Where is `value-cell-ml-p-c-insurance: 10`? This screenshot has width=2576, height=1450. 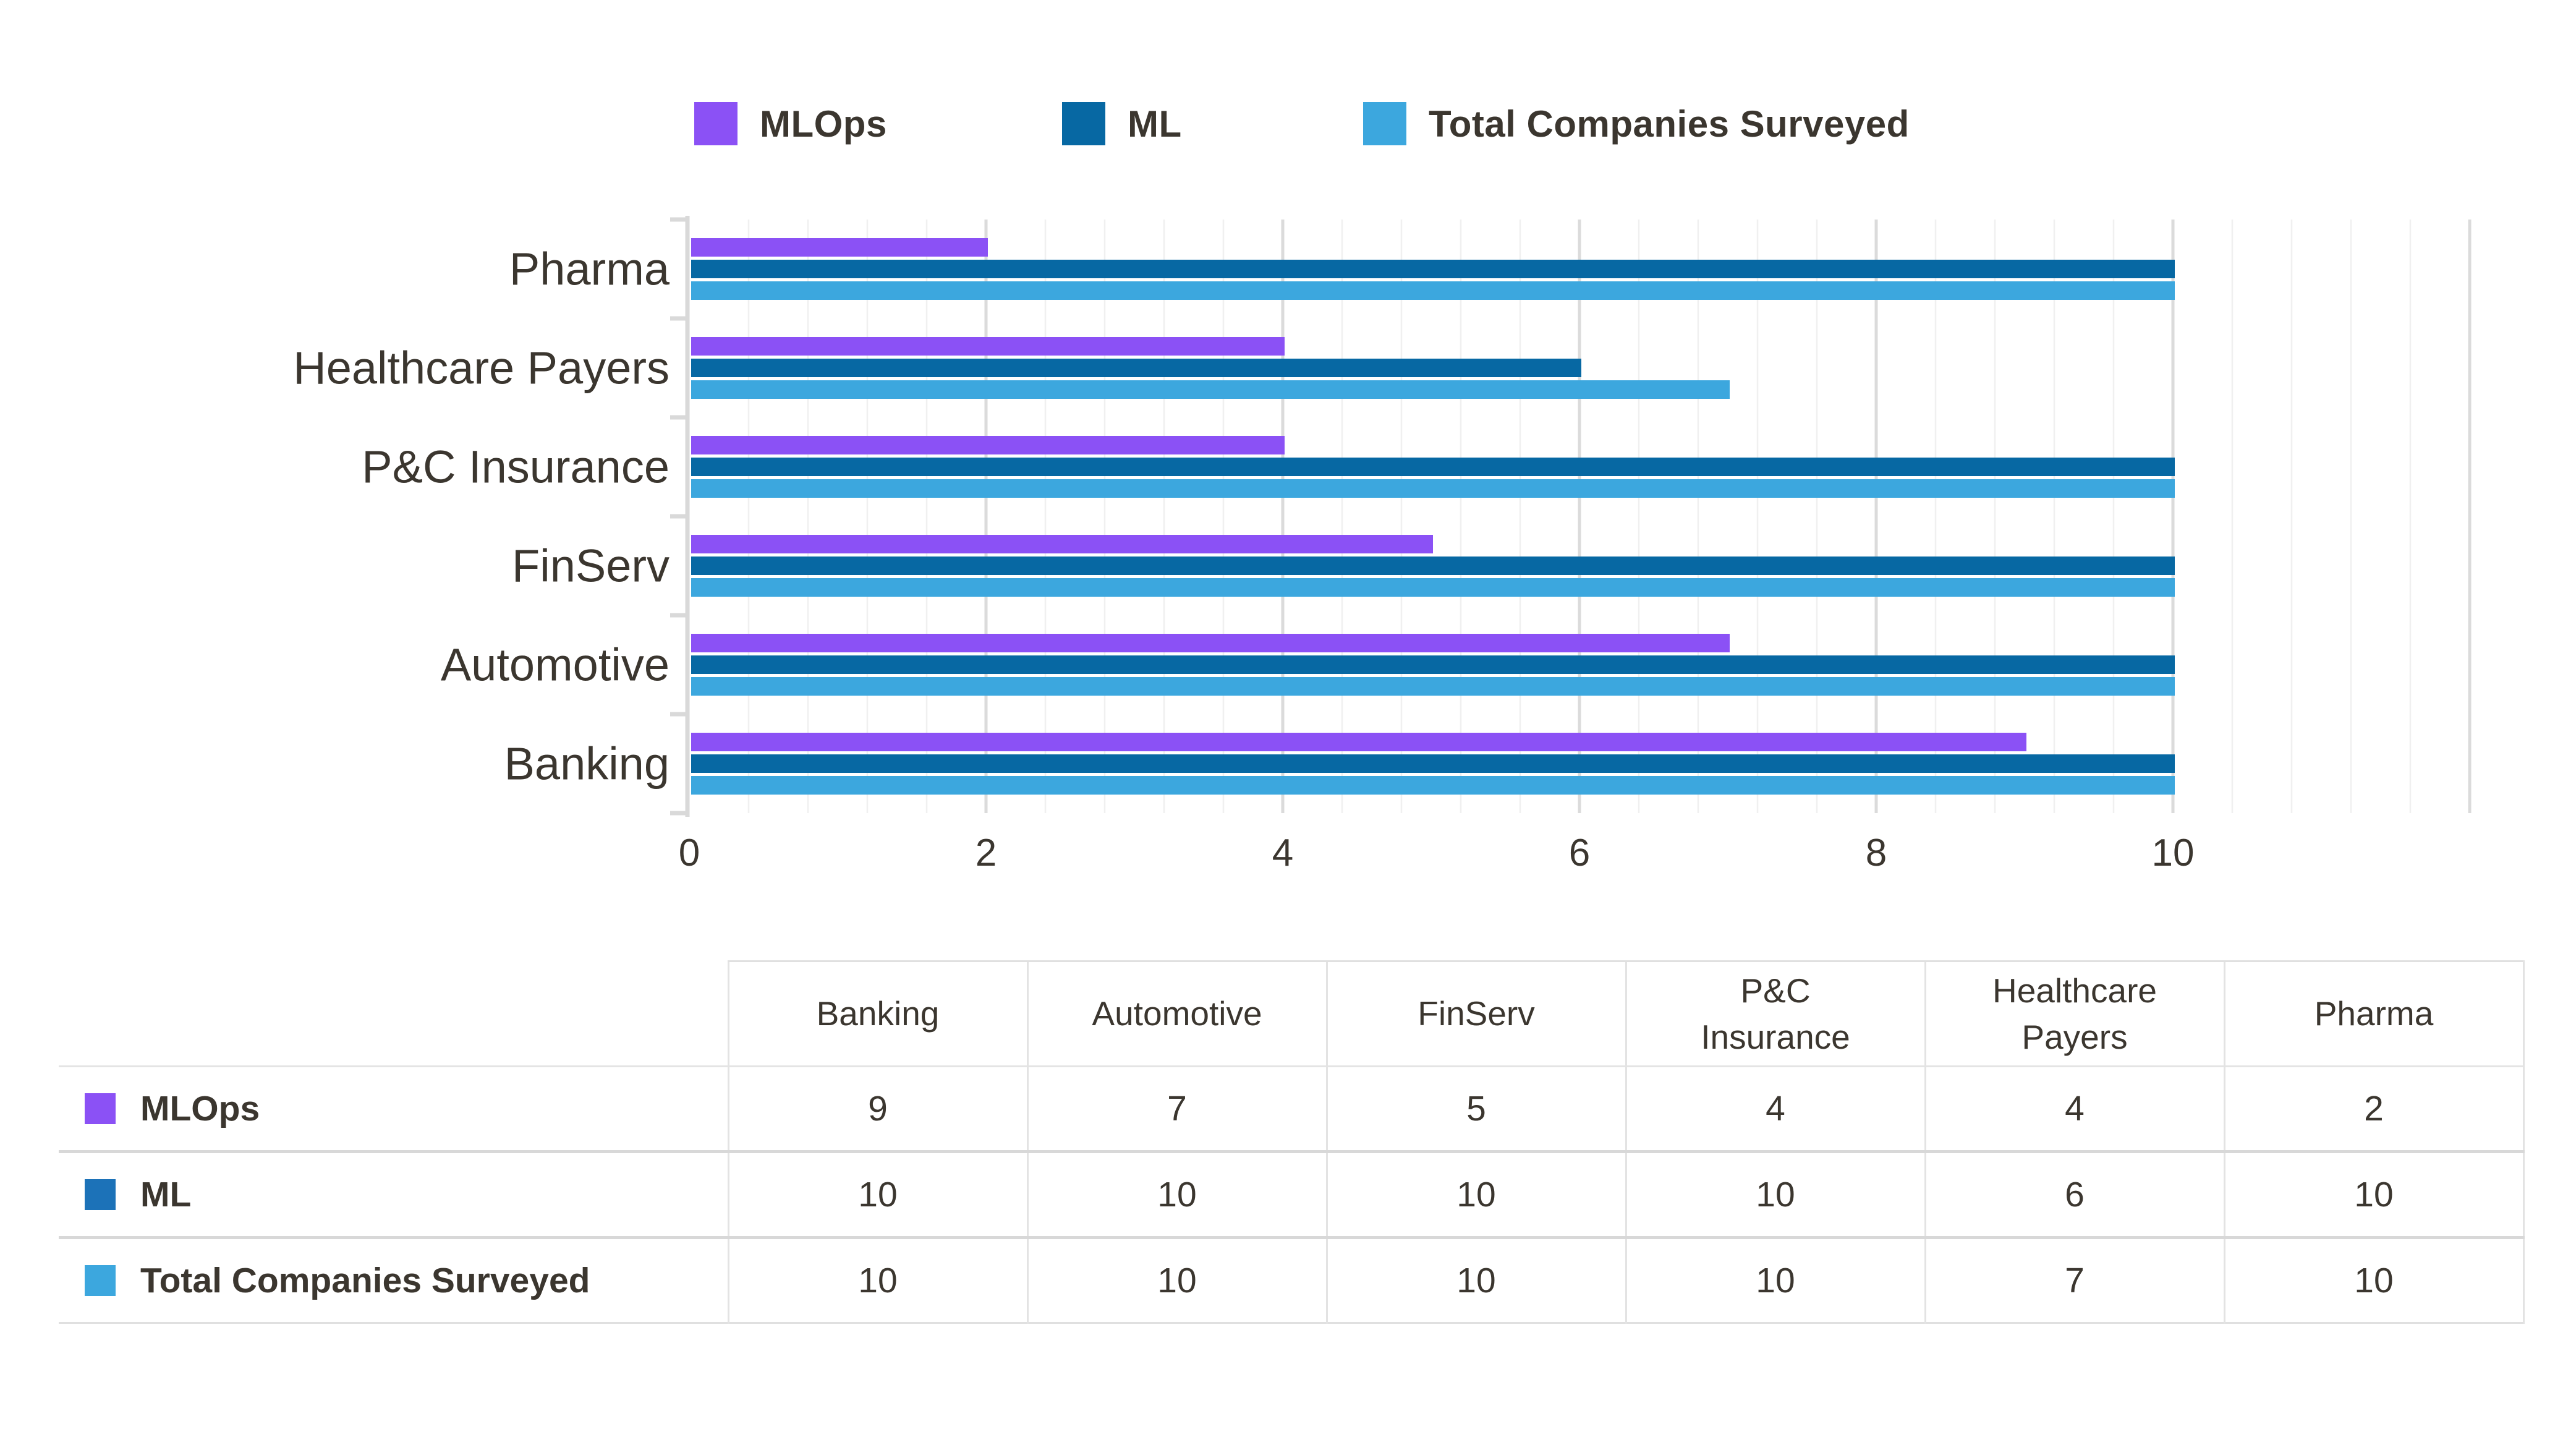
value-cell-ml-p-c-insurance: 10 is located at coordinates (1775, 1195).